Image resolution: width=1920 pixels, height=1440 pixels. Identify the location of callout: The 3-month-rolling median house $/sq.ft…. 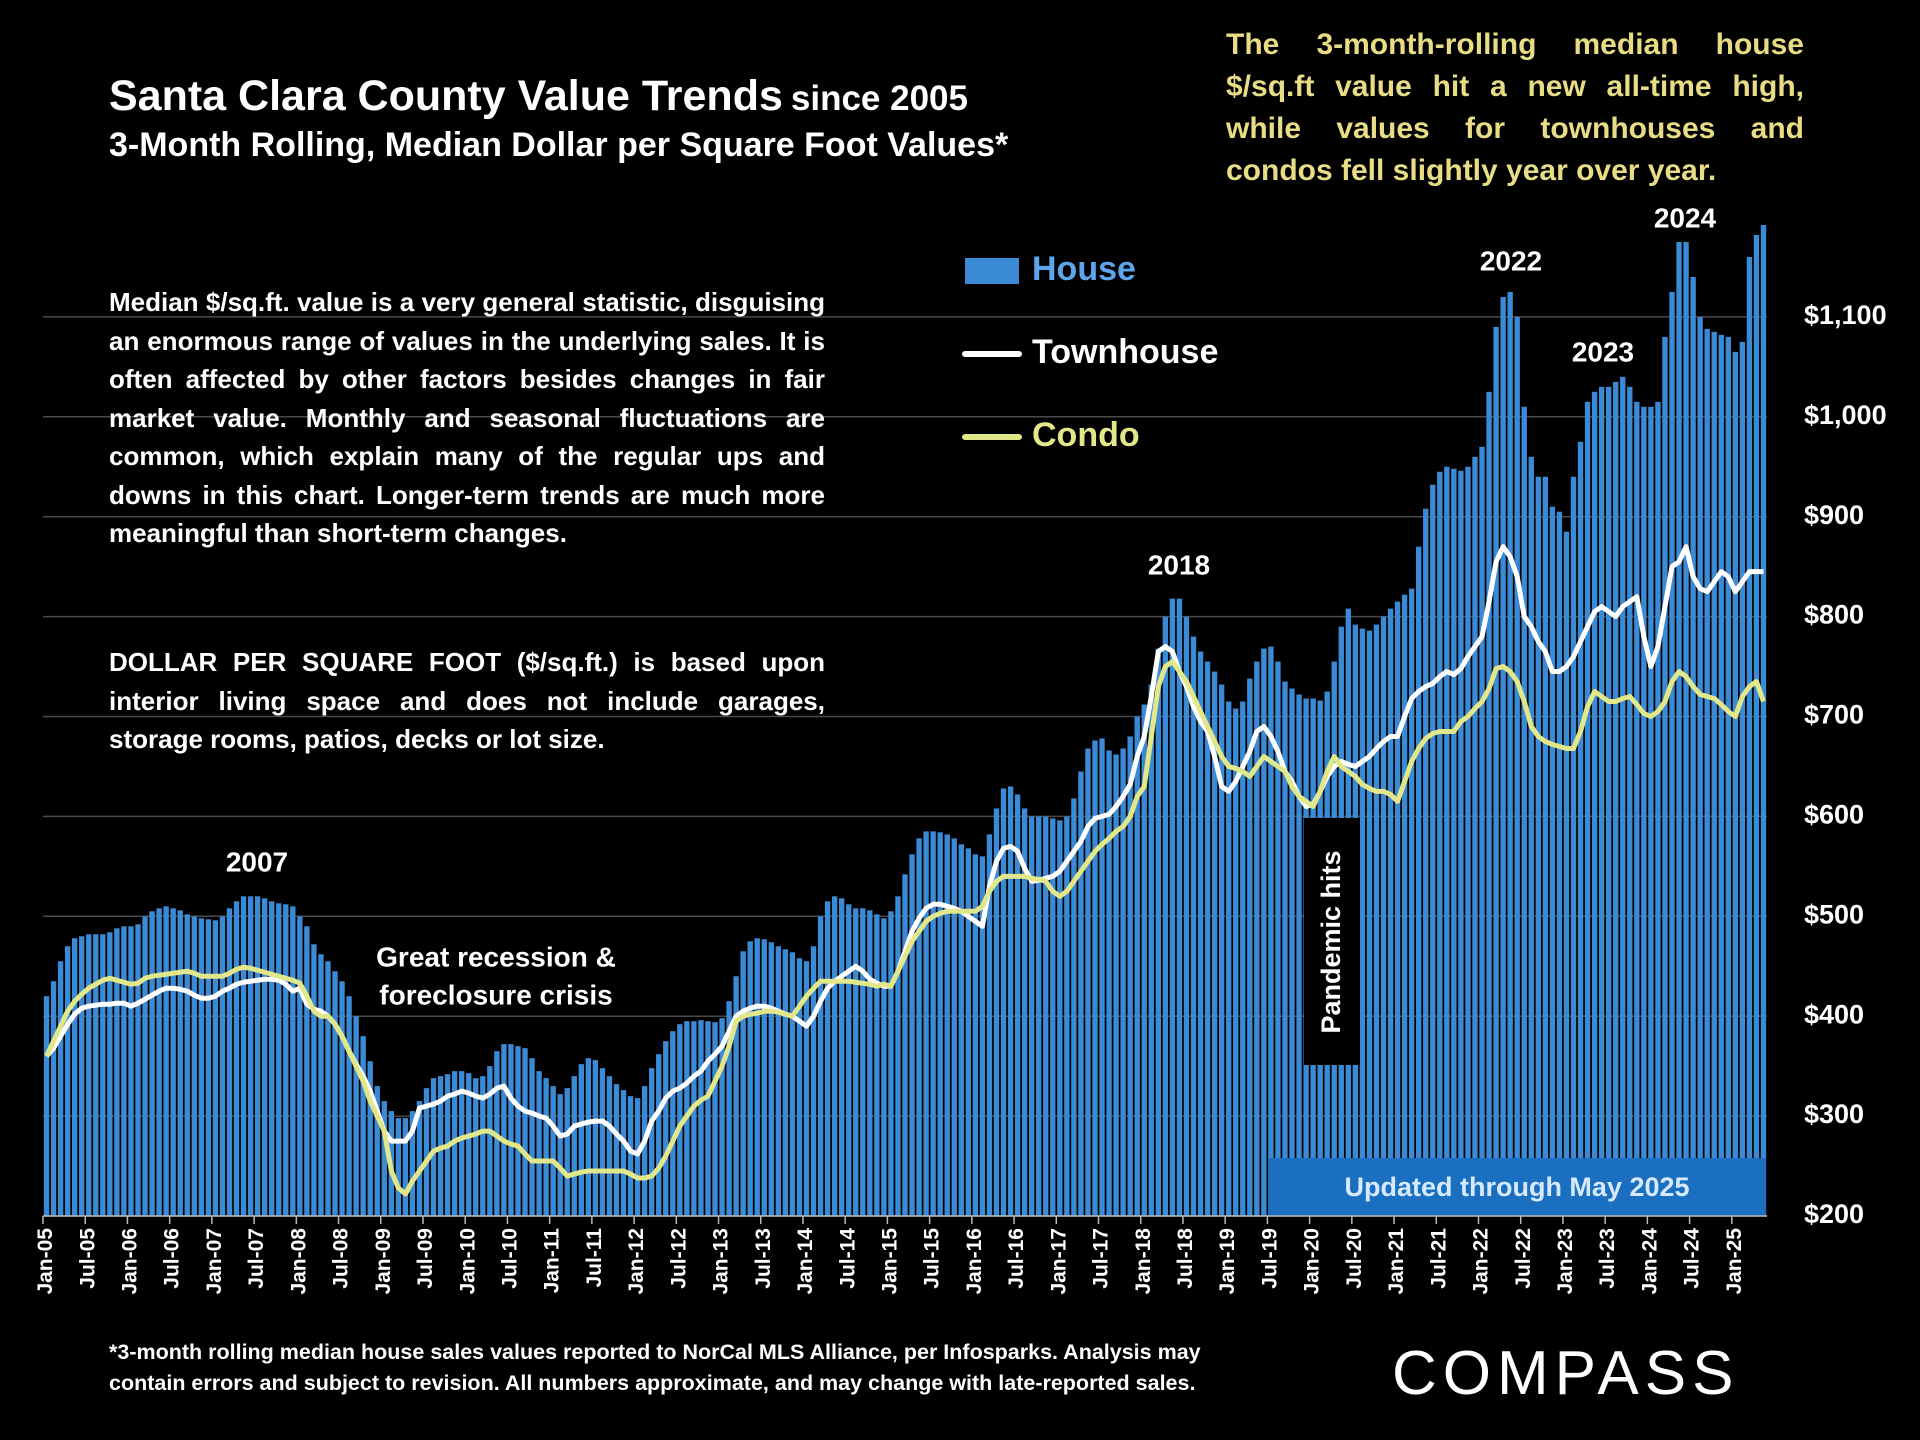
(1515, 107).